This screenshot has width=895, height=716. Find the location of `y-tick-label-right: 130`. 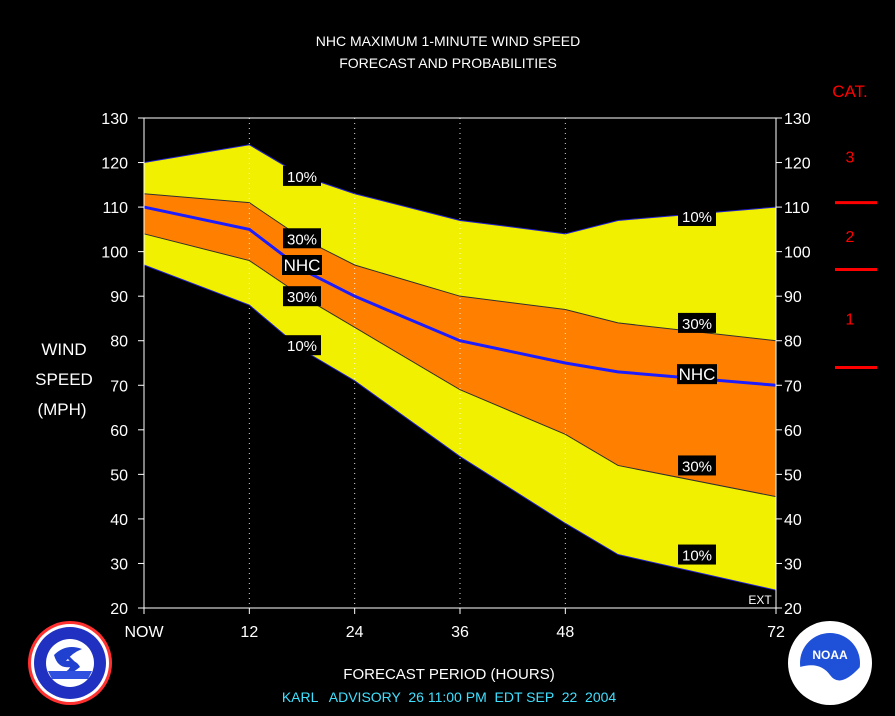

y-tick-label-right: 130 is located at coordinates (797, 119).